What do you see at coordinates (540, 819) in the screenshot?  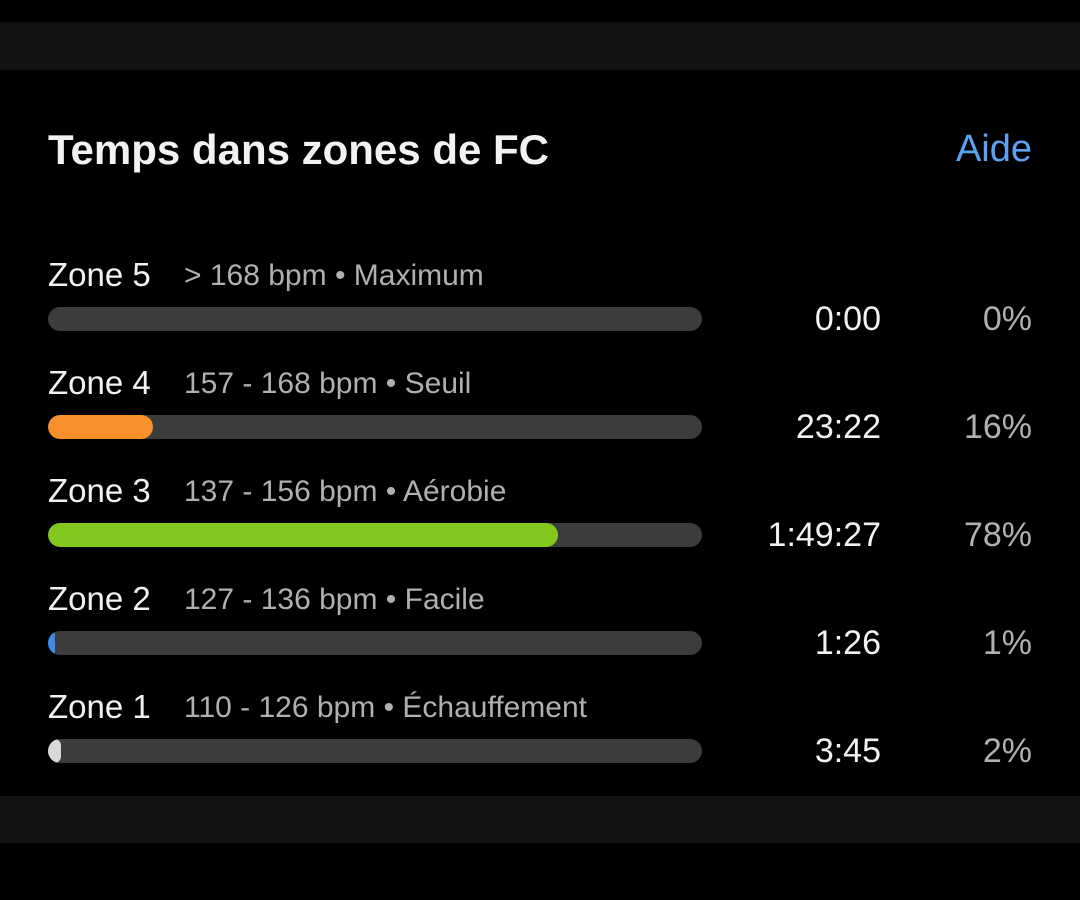 I see `bottom-band` at bounding box center [540, 819].